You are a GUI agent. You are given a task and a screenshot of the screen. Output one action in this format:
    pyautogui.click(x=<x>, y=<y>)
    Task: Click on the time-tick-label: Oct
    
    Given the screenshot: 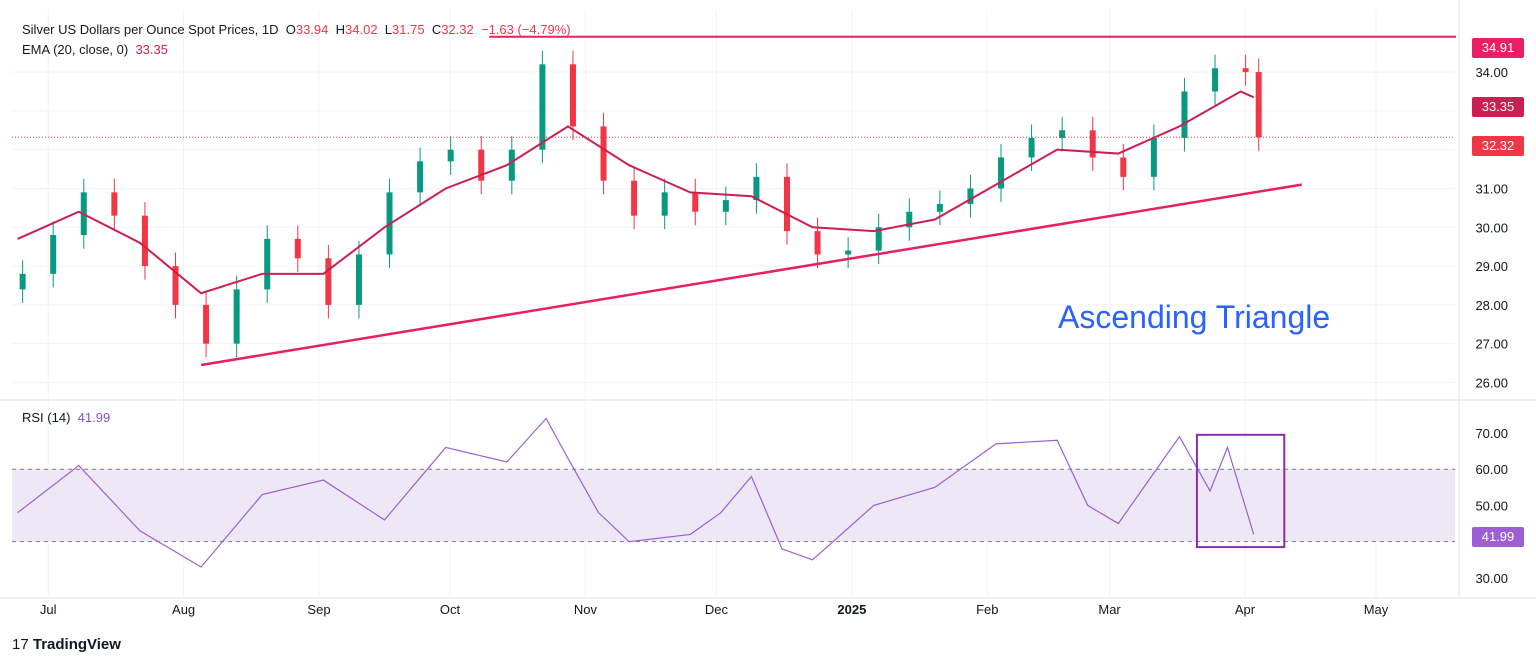 What is the action you would take?
    pyautogui.click(x=450, y=609)
    